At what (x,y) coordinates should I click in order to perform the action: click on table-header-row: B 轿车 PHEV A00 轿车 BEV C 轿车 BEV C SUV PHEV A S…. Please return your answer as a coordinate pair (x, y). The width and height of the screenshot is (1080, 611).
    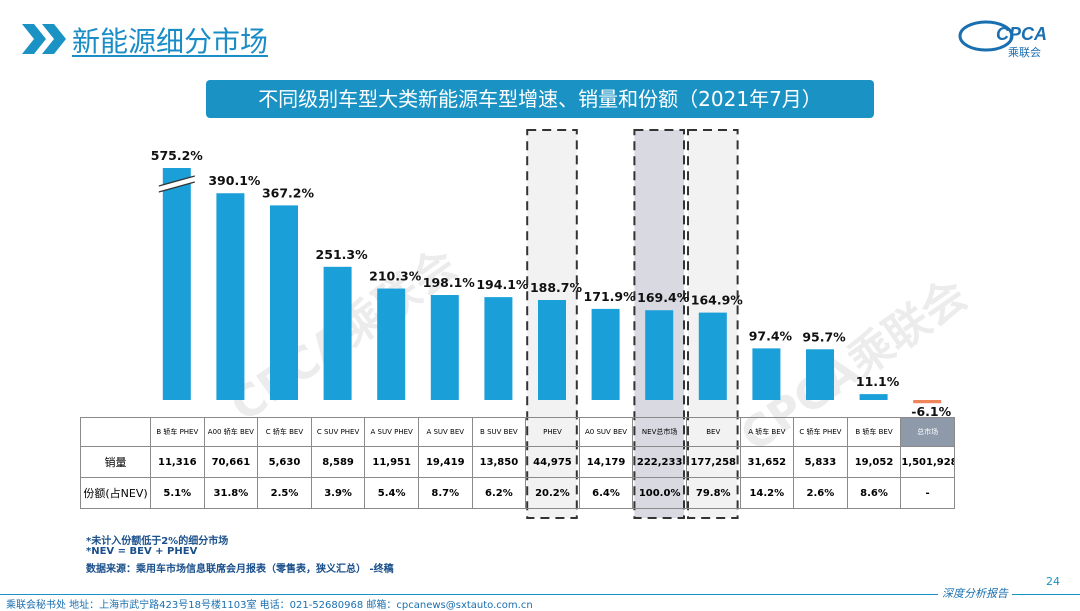
    Looking at the image, I should click on (517, 432).